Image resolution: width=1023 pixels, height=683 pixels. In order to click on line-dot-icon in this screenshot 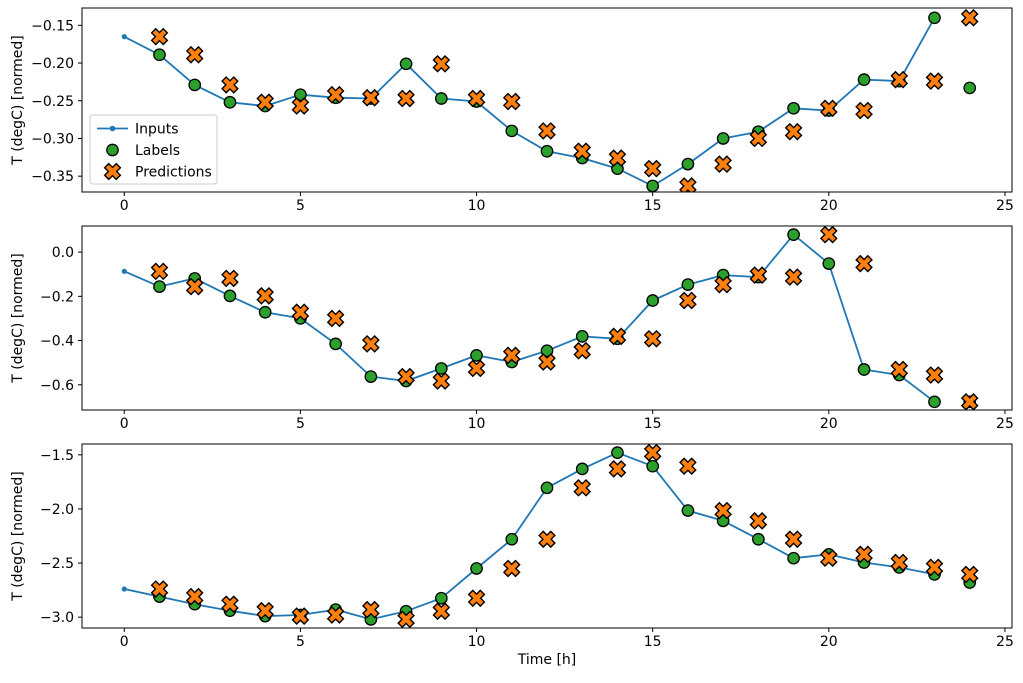, I will do `click(112, 128)`.